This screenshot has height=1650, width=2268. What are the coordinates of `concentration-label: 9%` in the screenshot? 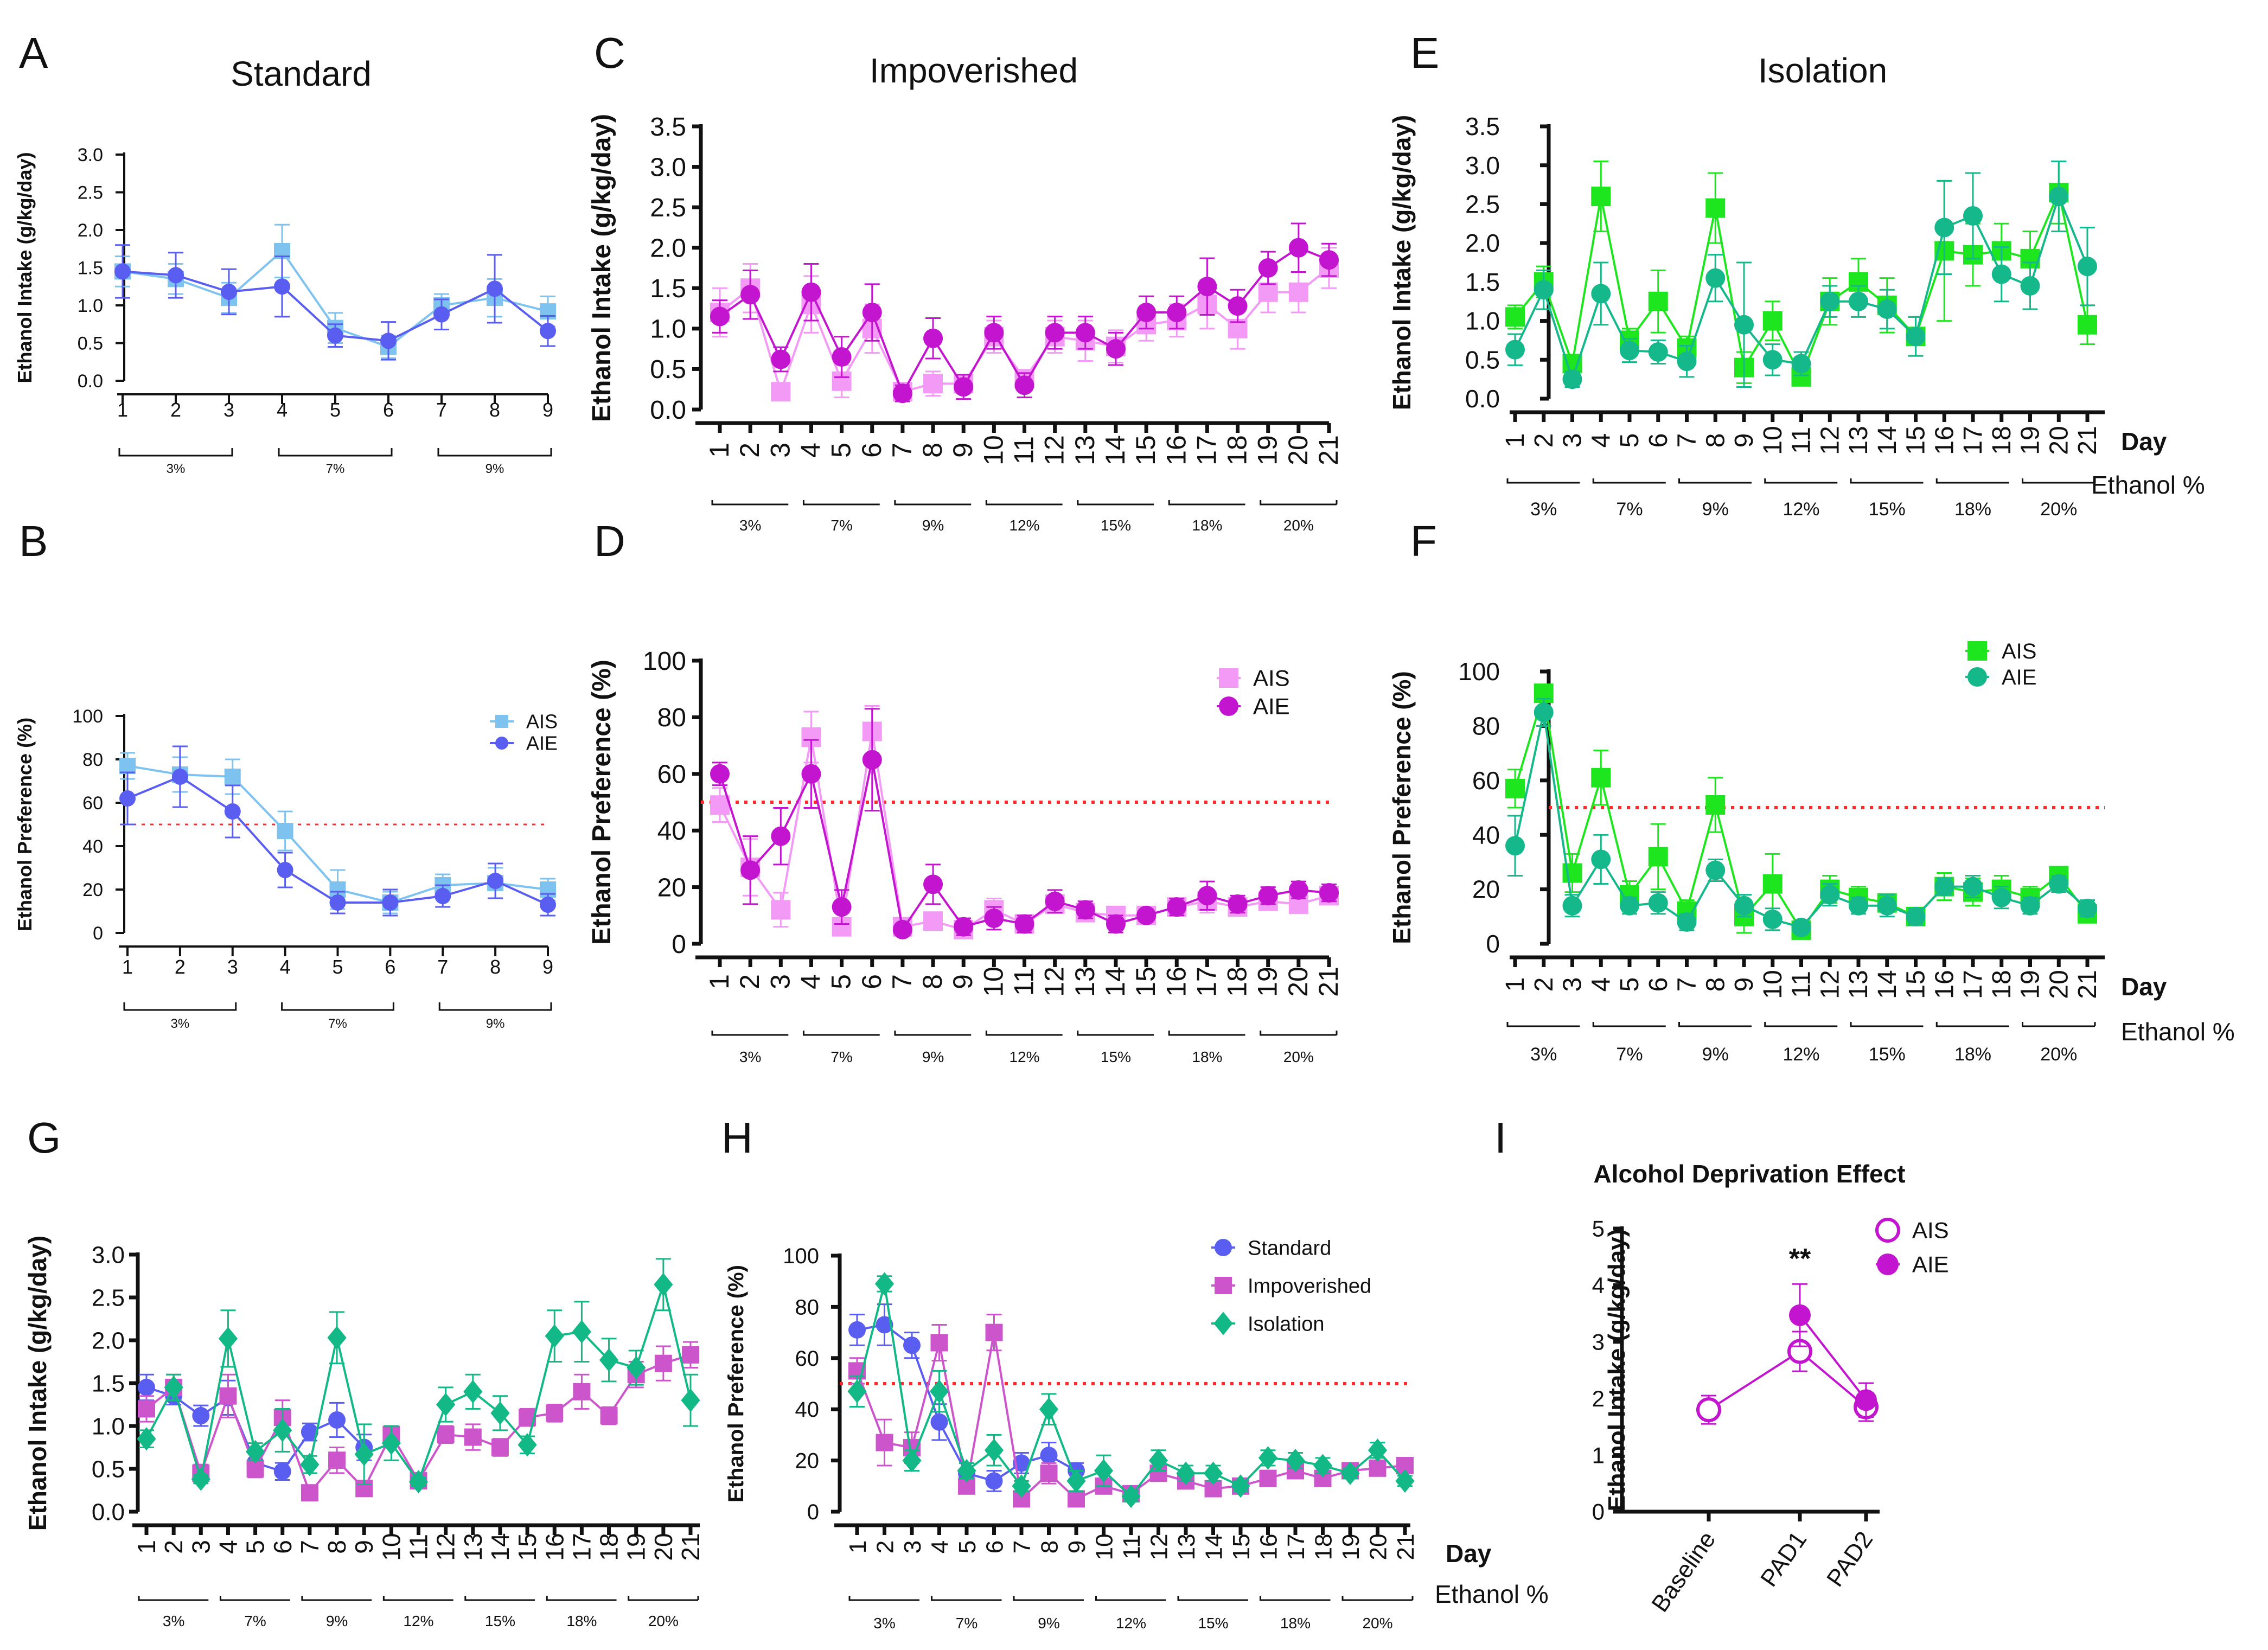 It's located at (494, 469).